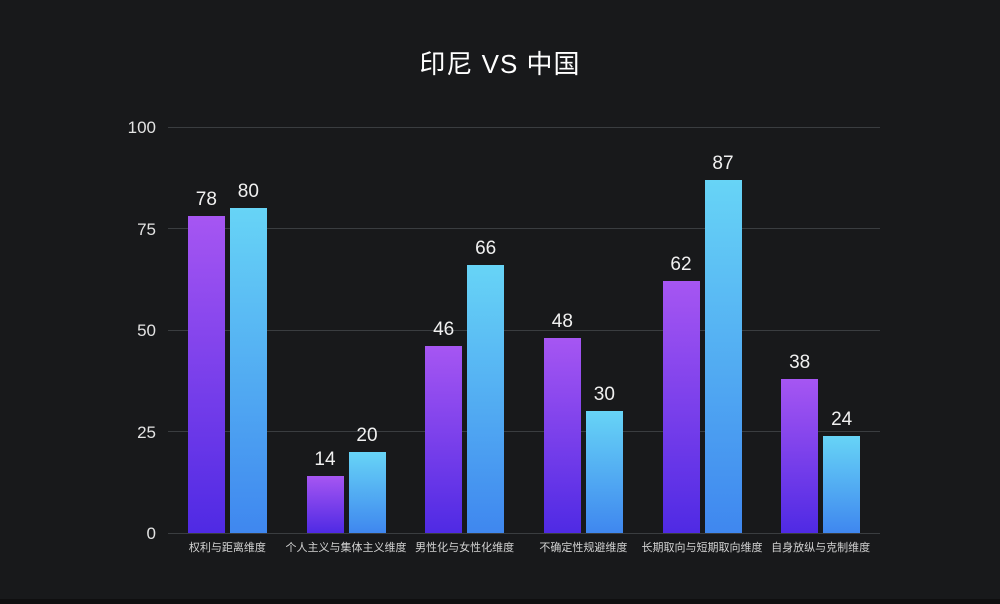 This screenshot has width=1000, height=604. Describe the element at coordinates (227, 548) in the screenshot. I see `x-axis-category-label: 权利与距离维度` at that location.